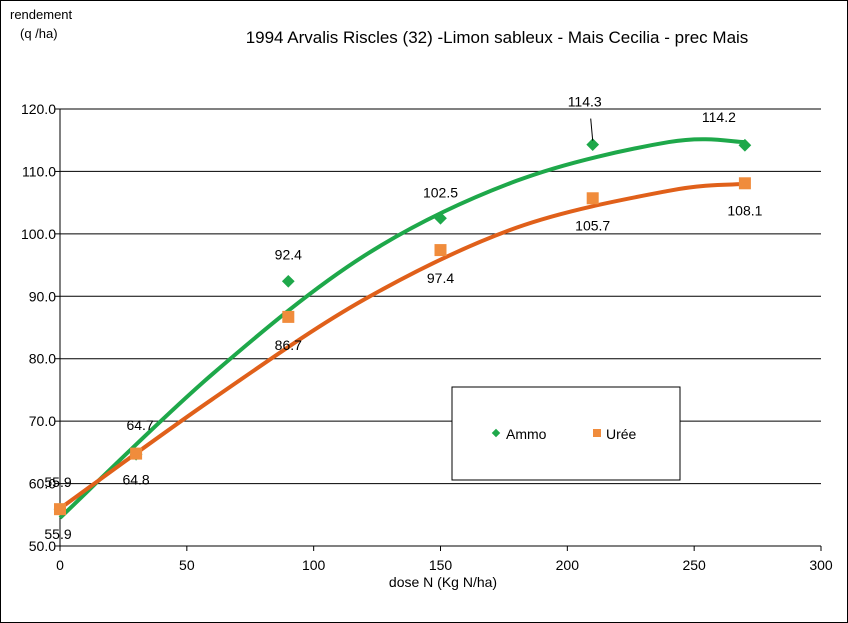 This screenshot has width=848, height=623. I want to click on x-tick-label: 250, so click(694, 565).